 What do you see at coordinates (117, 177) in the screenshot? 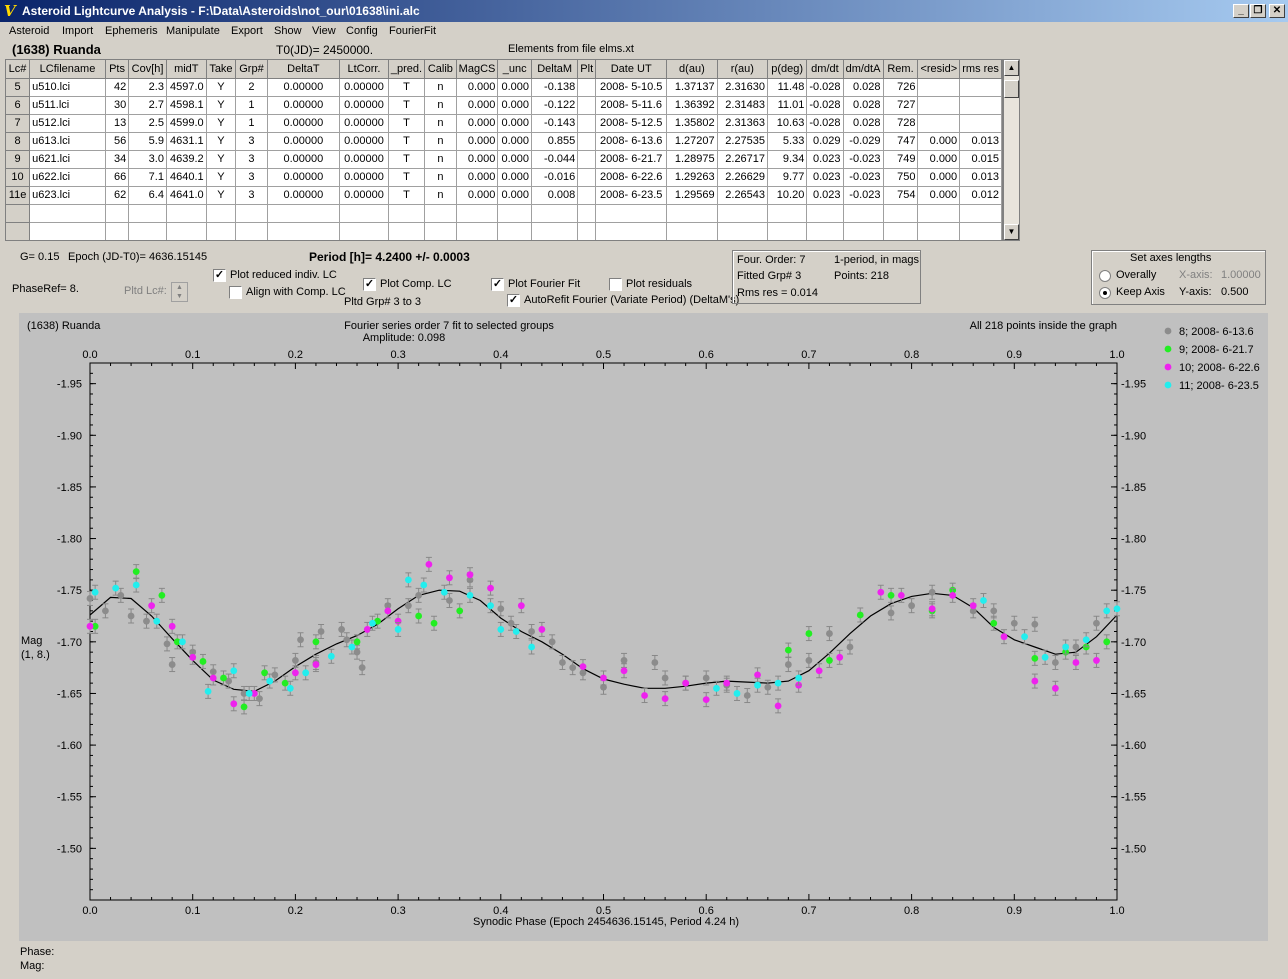
I see `table-cell: 66` at bounding box center [117, 177].